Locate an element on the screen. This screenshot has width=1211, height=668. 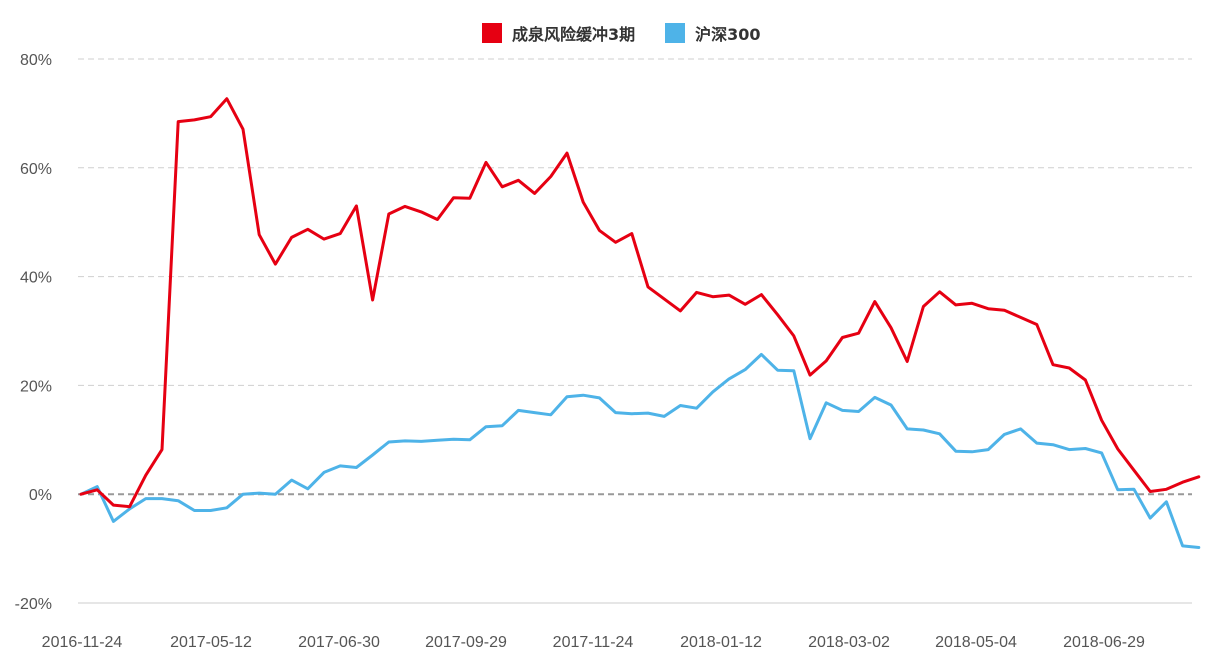
legend: 成泉风险缓冲3期 沪深300 is located at coordinates (636, 33).